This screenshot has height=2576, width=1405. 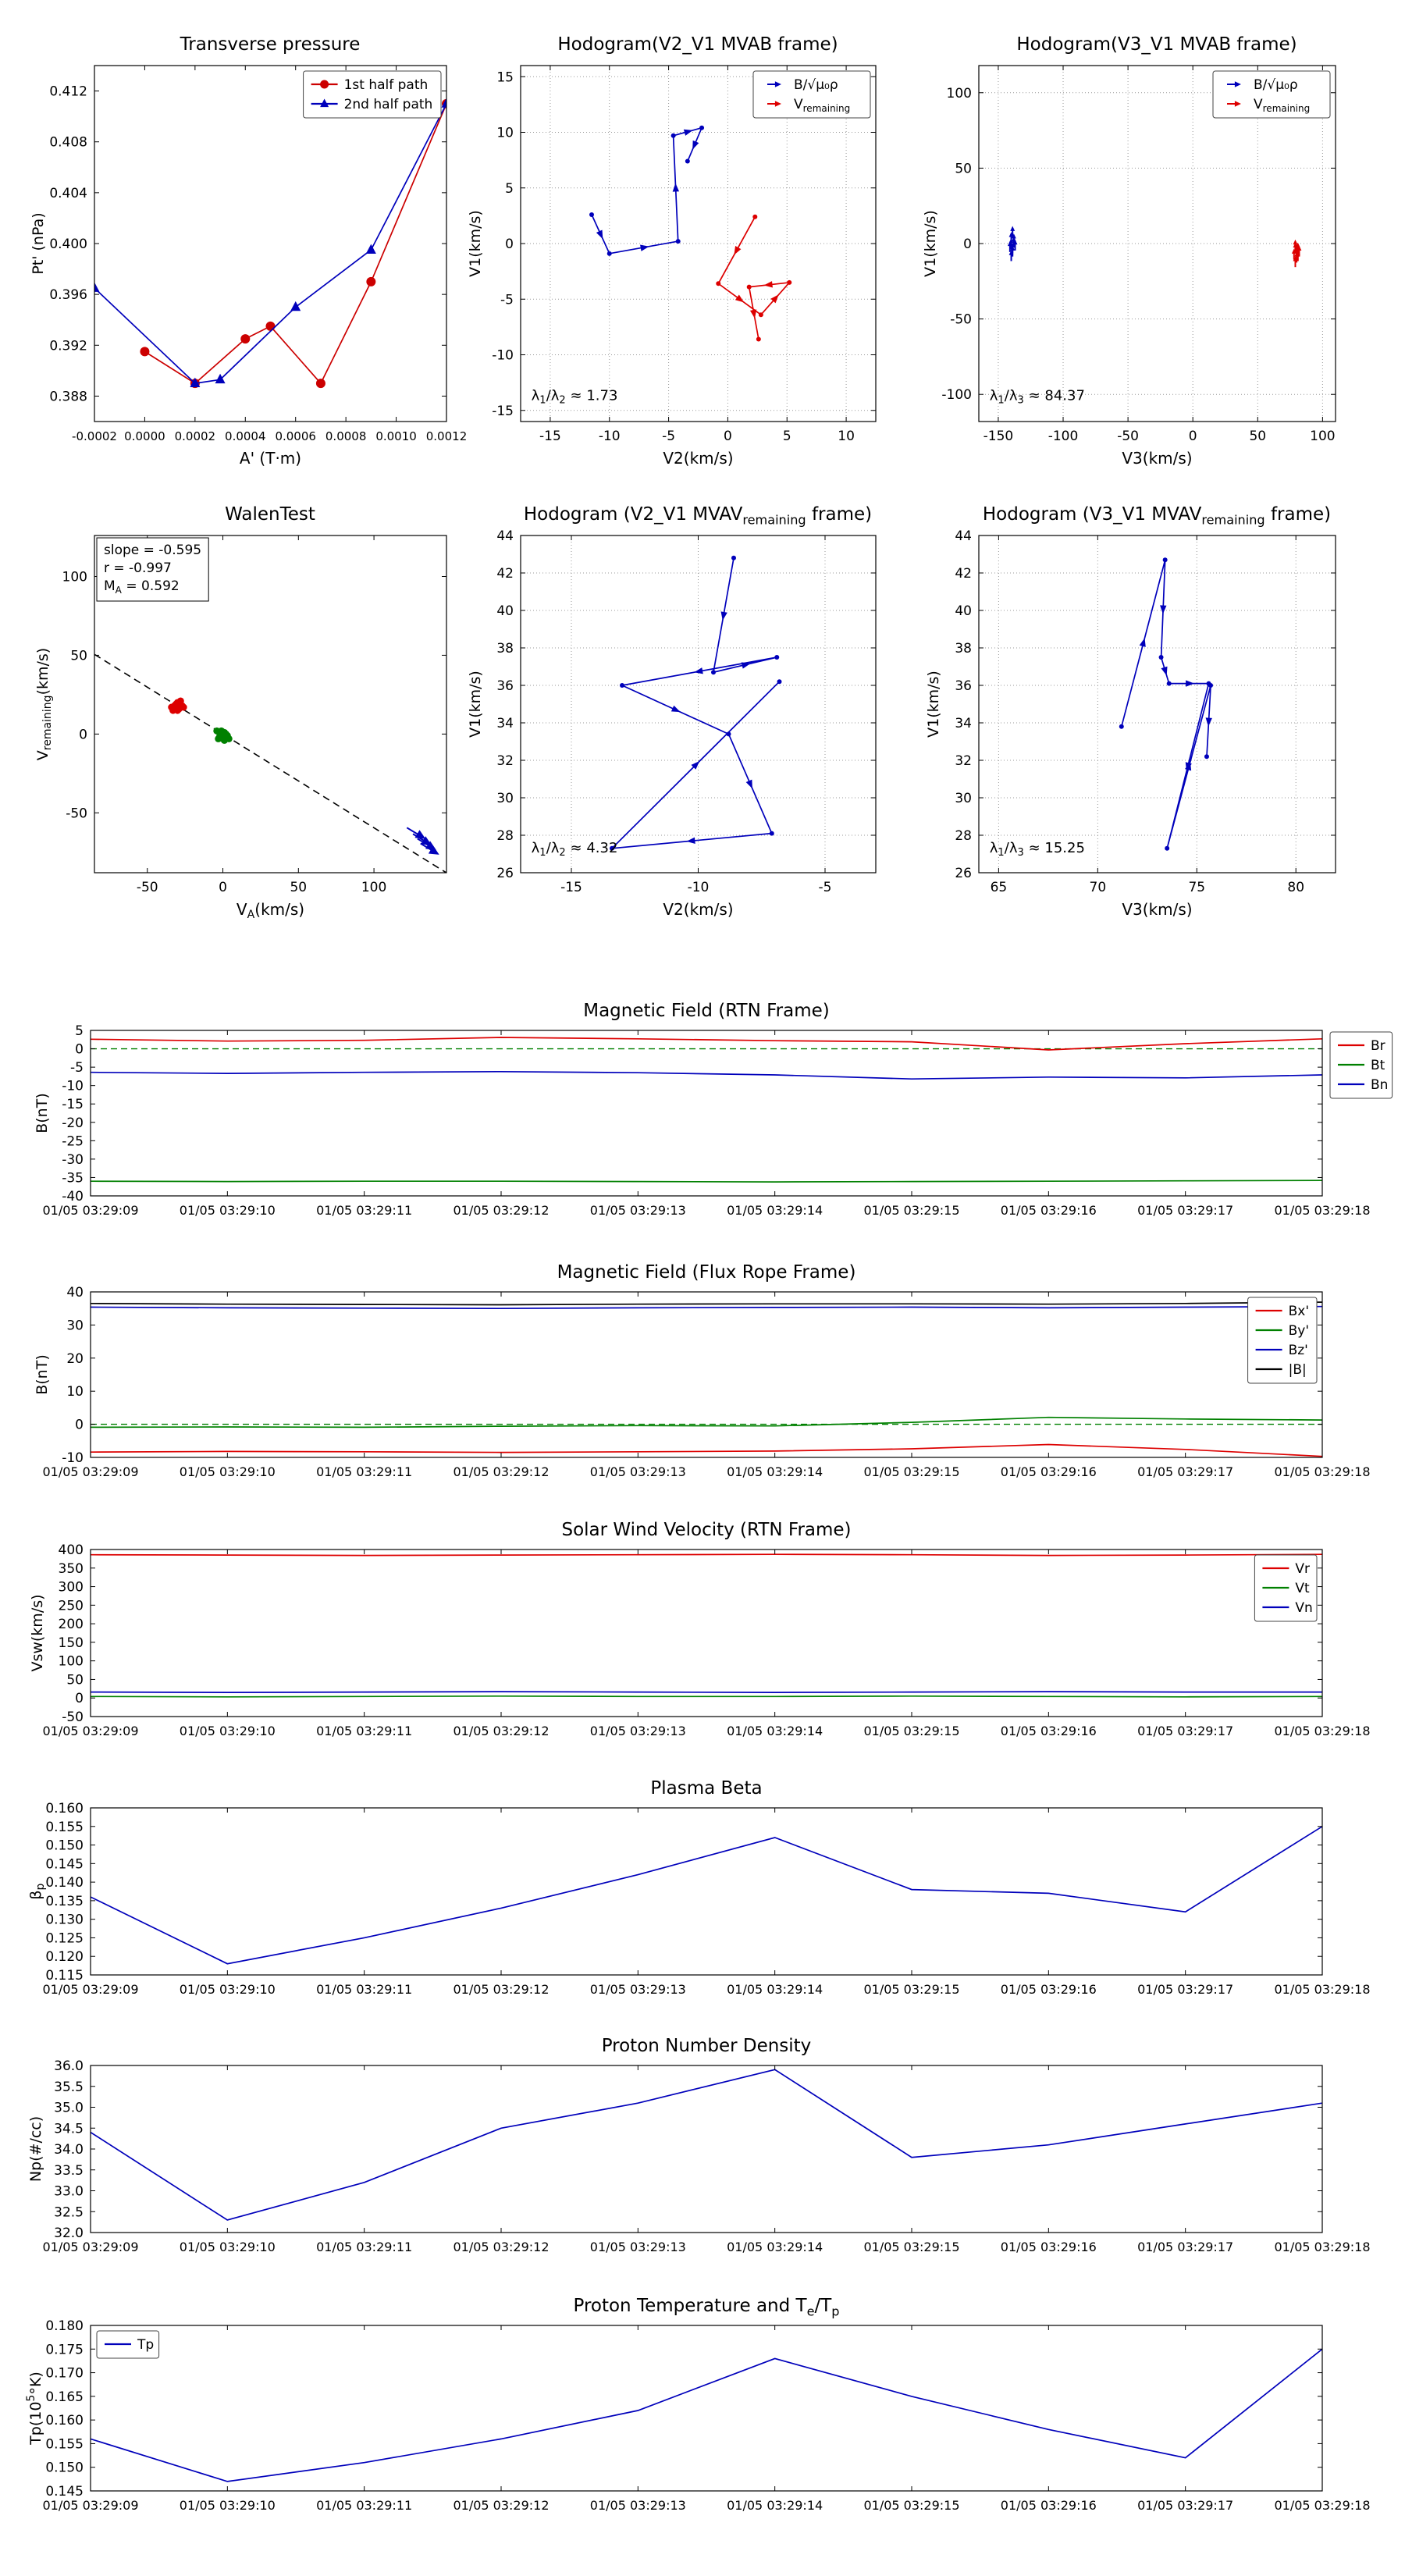 What do you see at coordinates (64, 1883) in the screenshot?
I see `svg-text: 0.140` at bounding box center [64, 1883].